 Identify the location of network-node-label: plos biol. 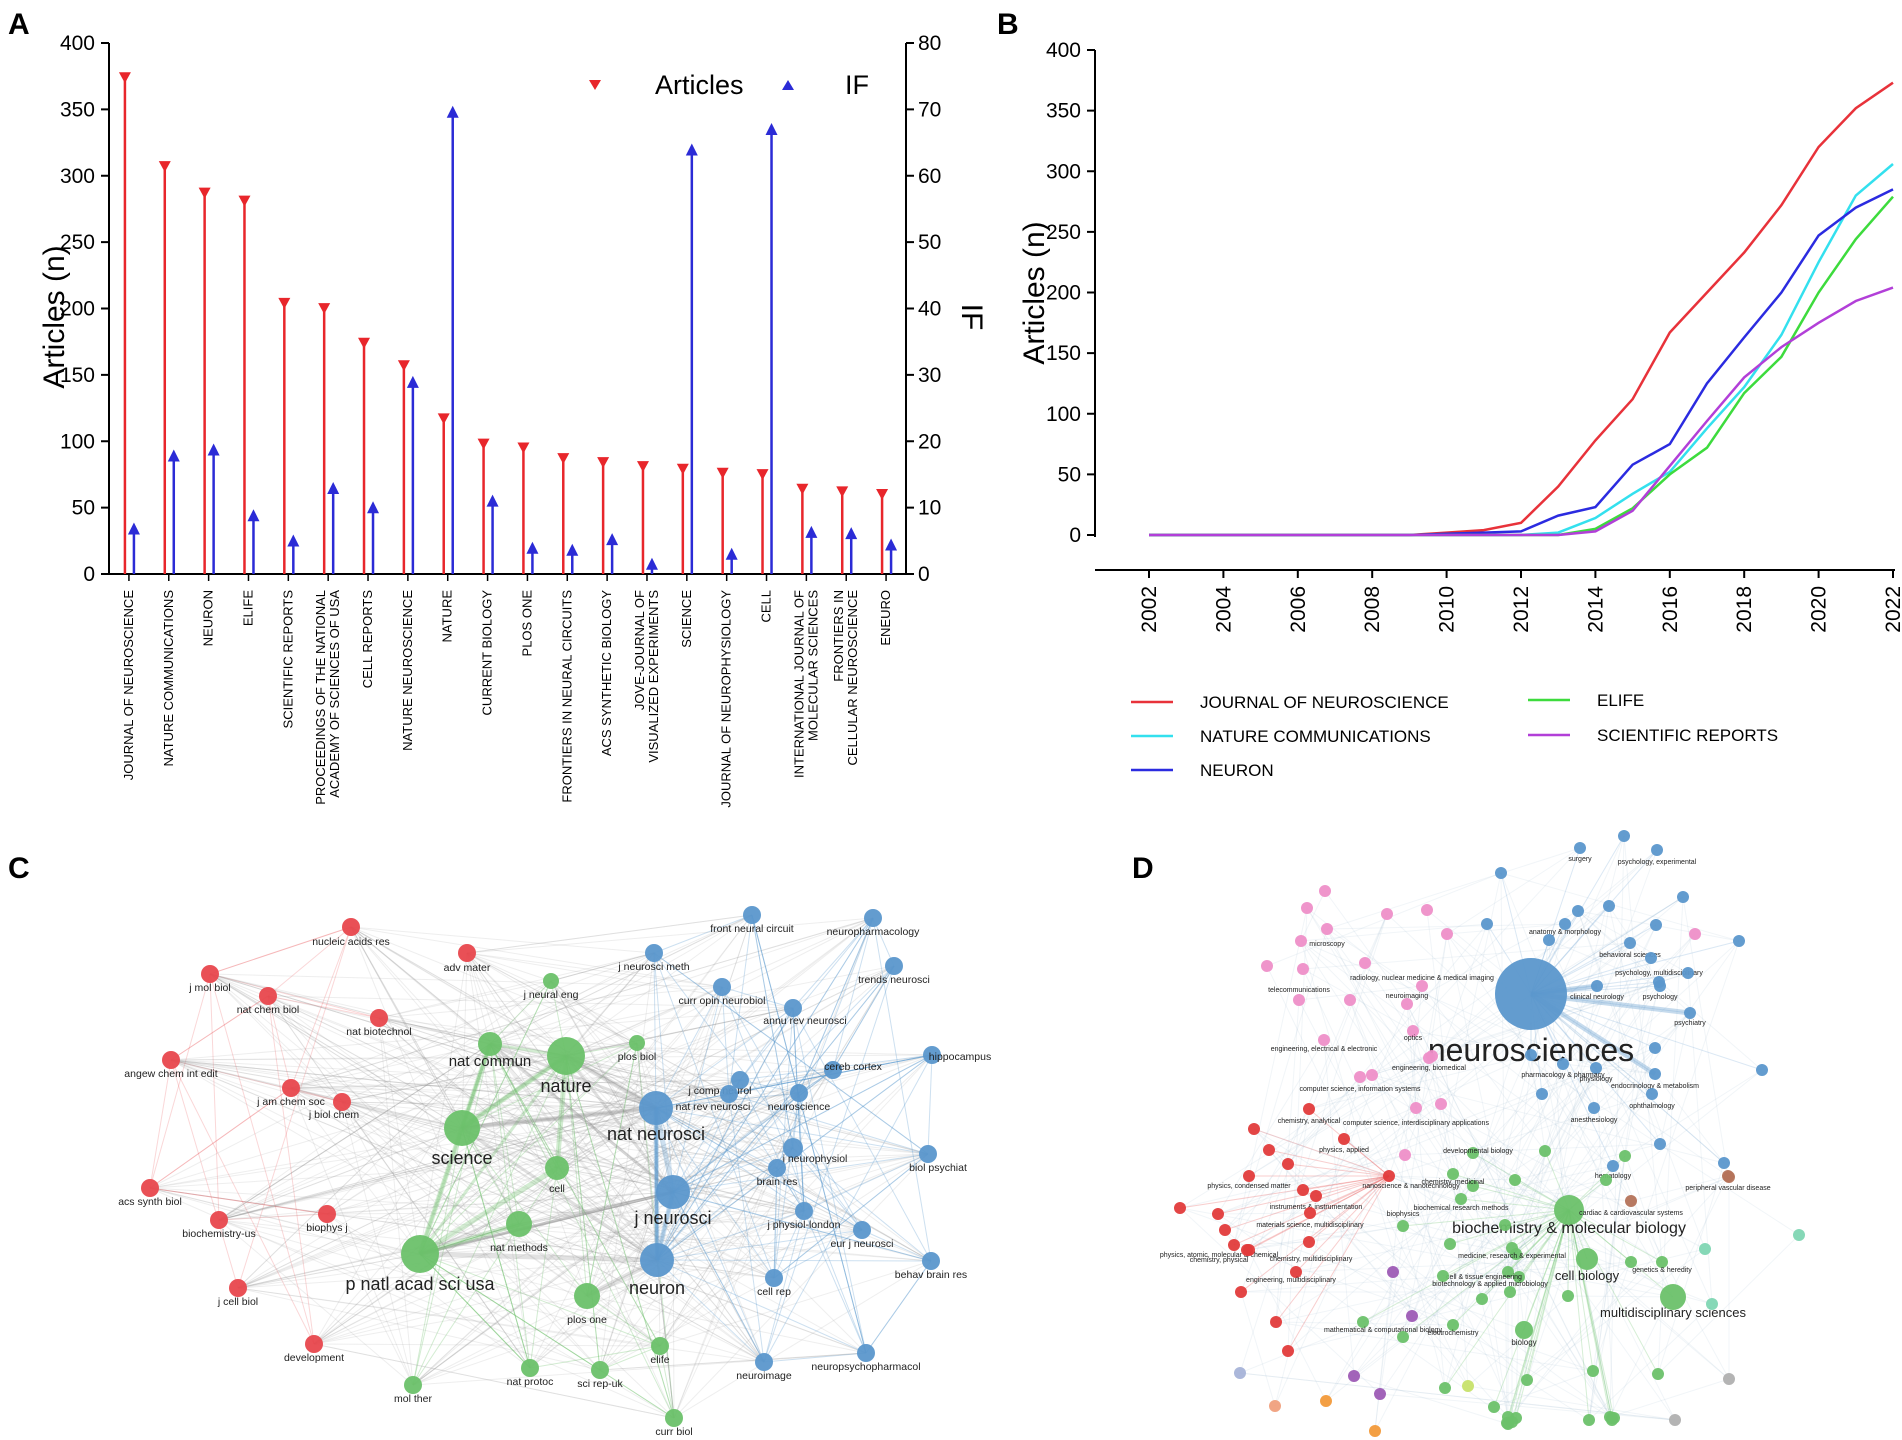
(637, 1057).